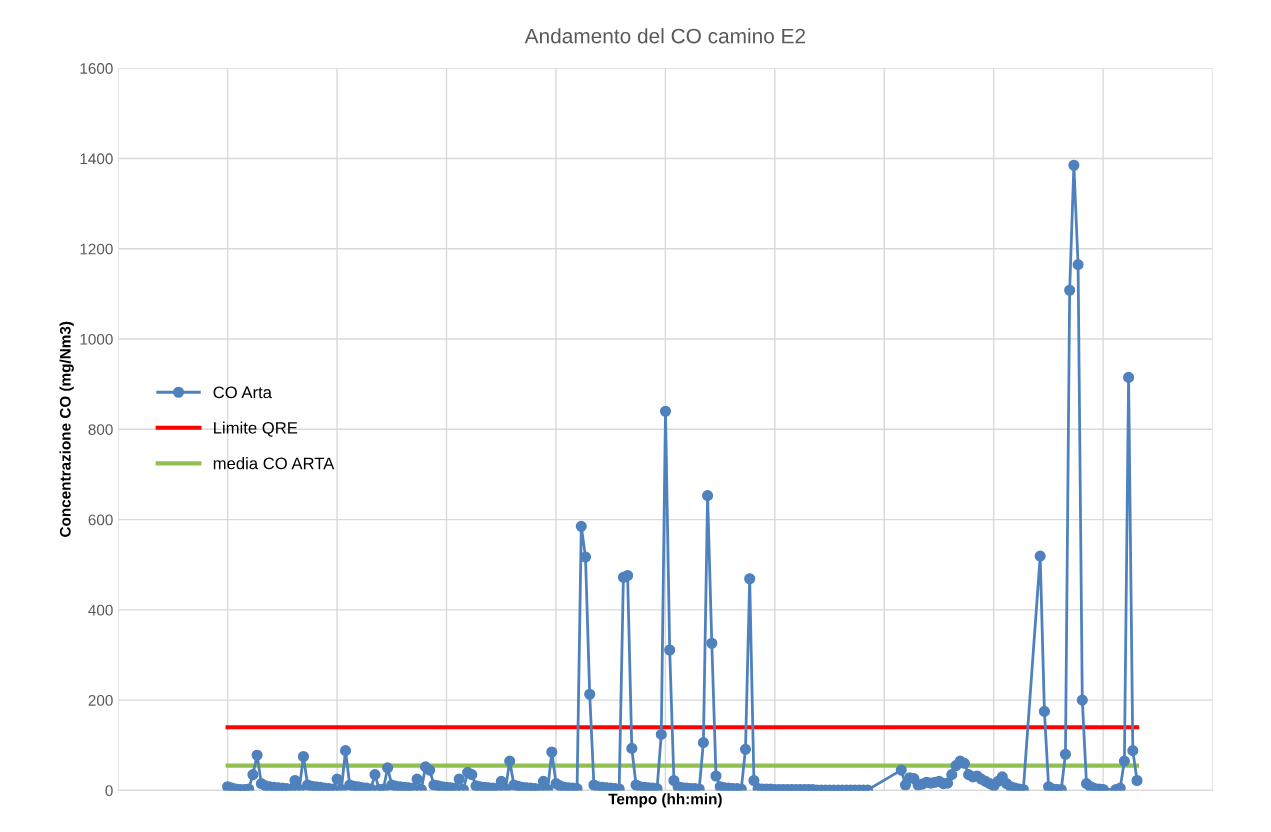 This screenshot has width=1271, height=832. Describe the element at coordinates (100, 700) in the screenshot. I see `y-tick-label: 200` at that location.